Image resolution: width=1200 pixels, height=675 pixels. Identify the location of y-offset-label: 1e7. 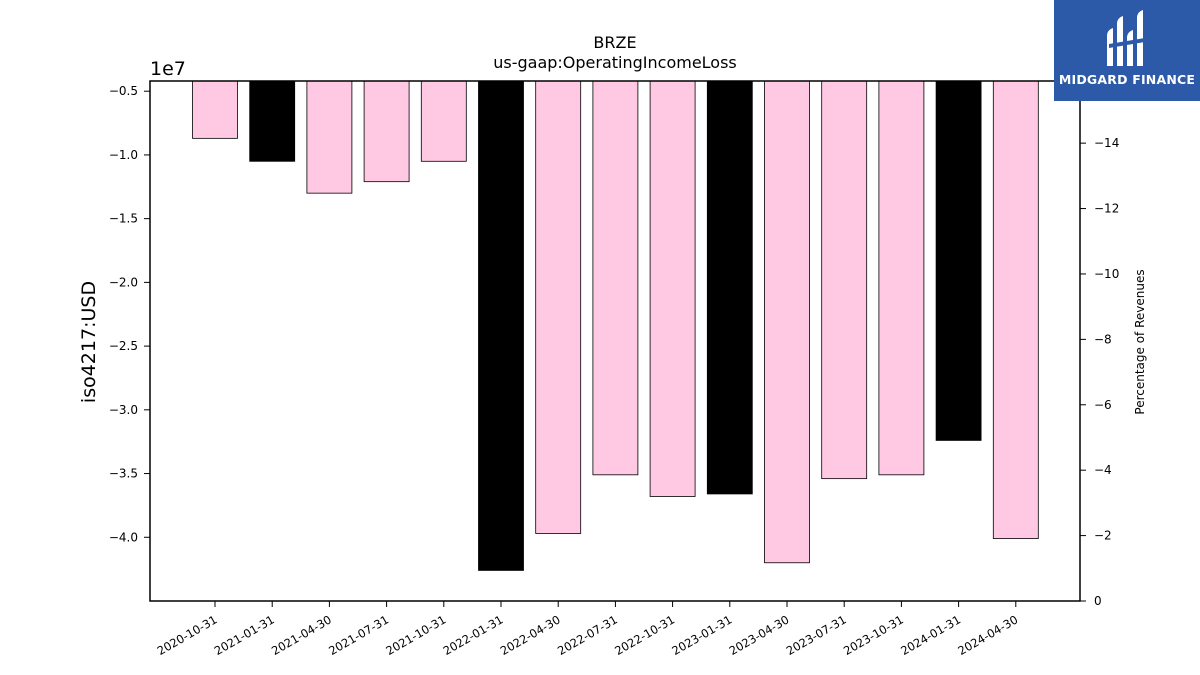
(168, 69).